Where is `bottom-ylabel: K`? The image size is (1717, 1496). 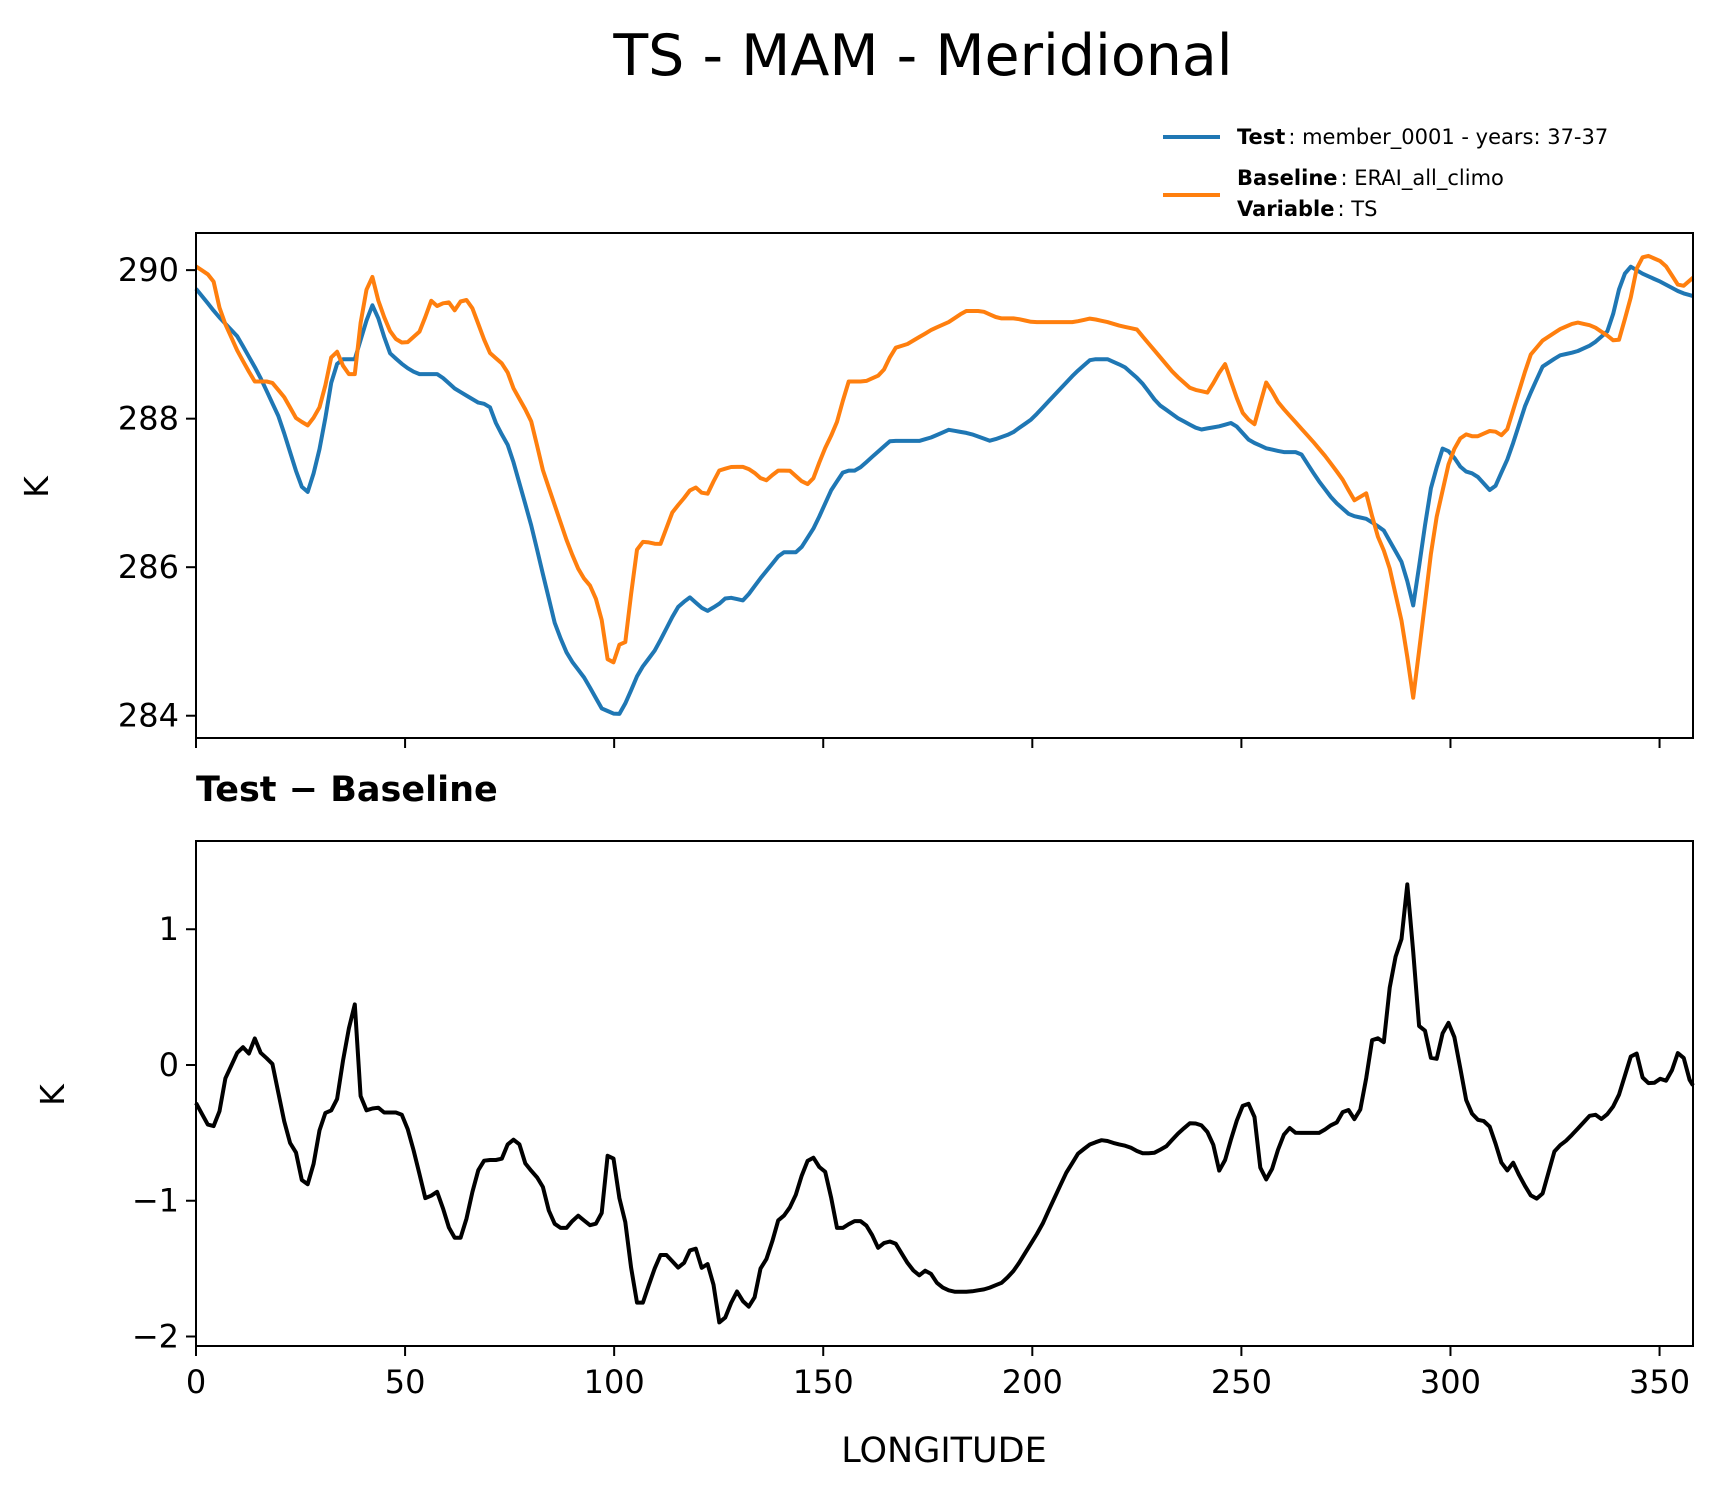 bottom-ylabel: K is located at coordinates (52, 1094).